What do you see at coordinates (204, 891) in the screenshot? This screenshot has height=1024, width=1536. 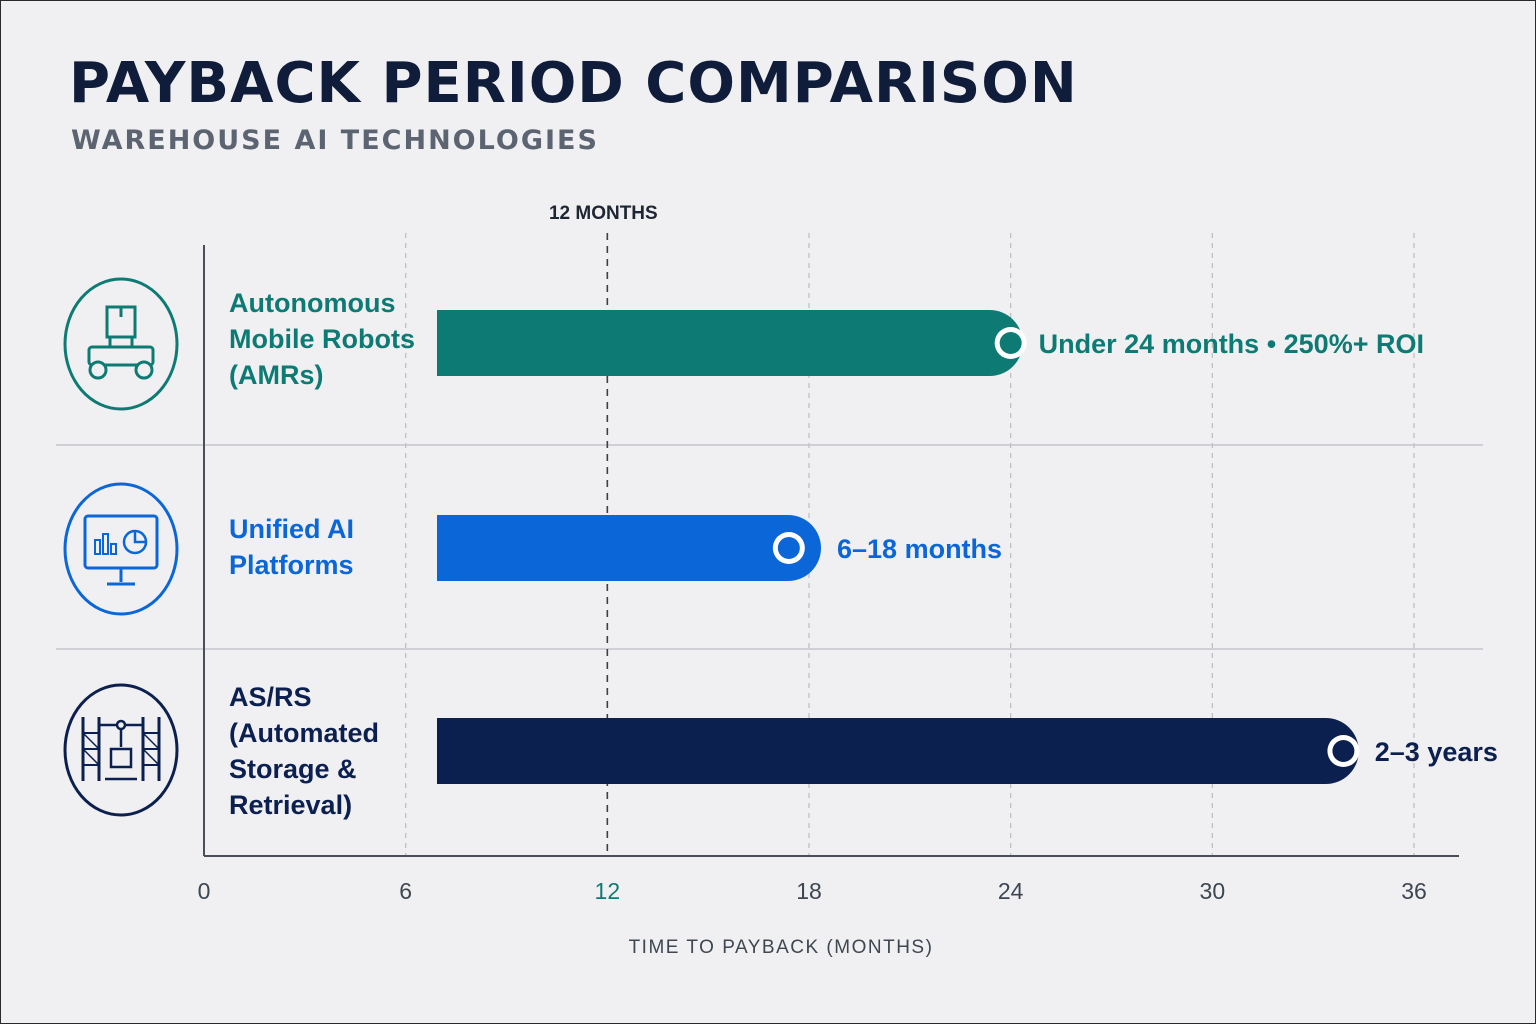 I see `x-tick-label: 0` at bounding box center [204, 891].